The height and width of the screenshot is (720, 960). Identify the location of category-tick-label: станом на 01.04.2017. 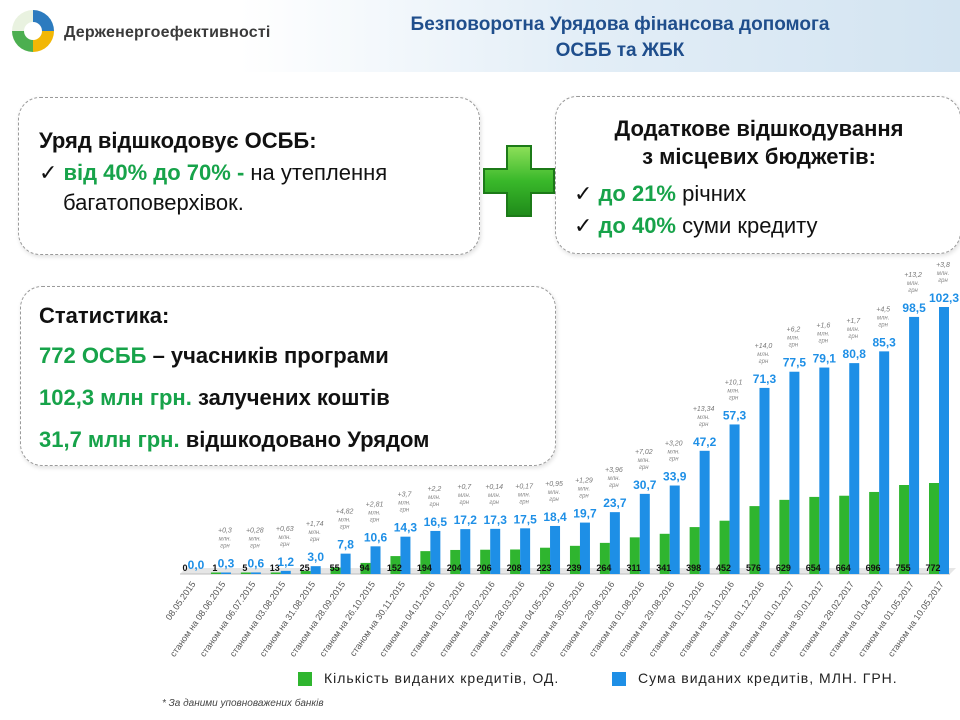
(856, 618).